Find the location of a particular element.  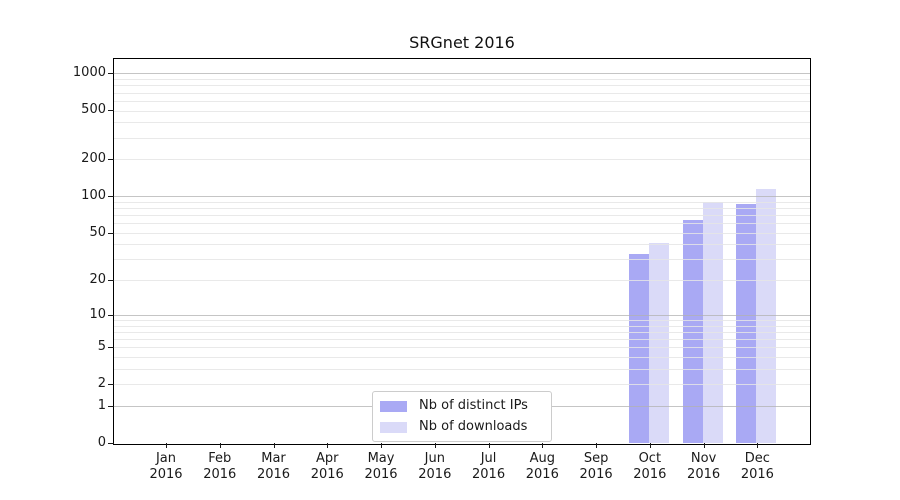

x-axis-tick-label: Mar 2016 is located at coordinates (273, 466).